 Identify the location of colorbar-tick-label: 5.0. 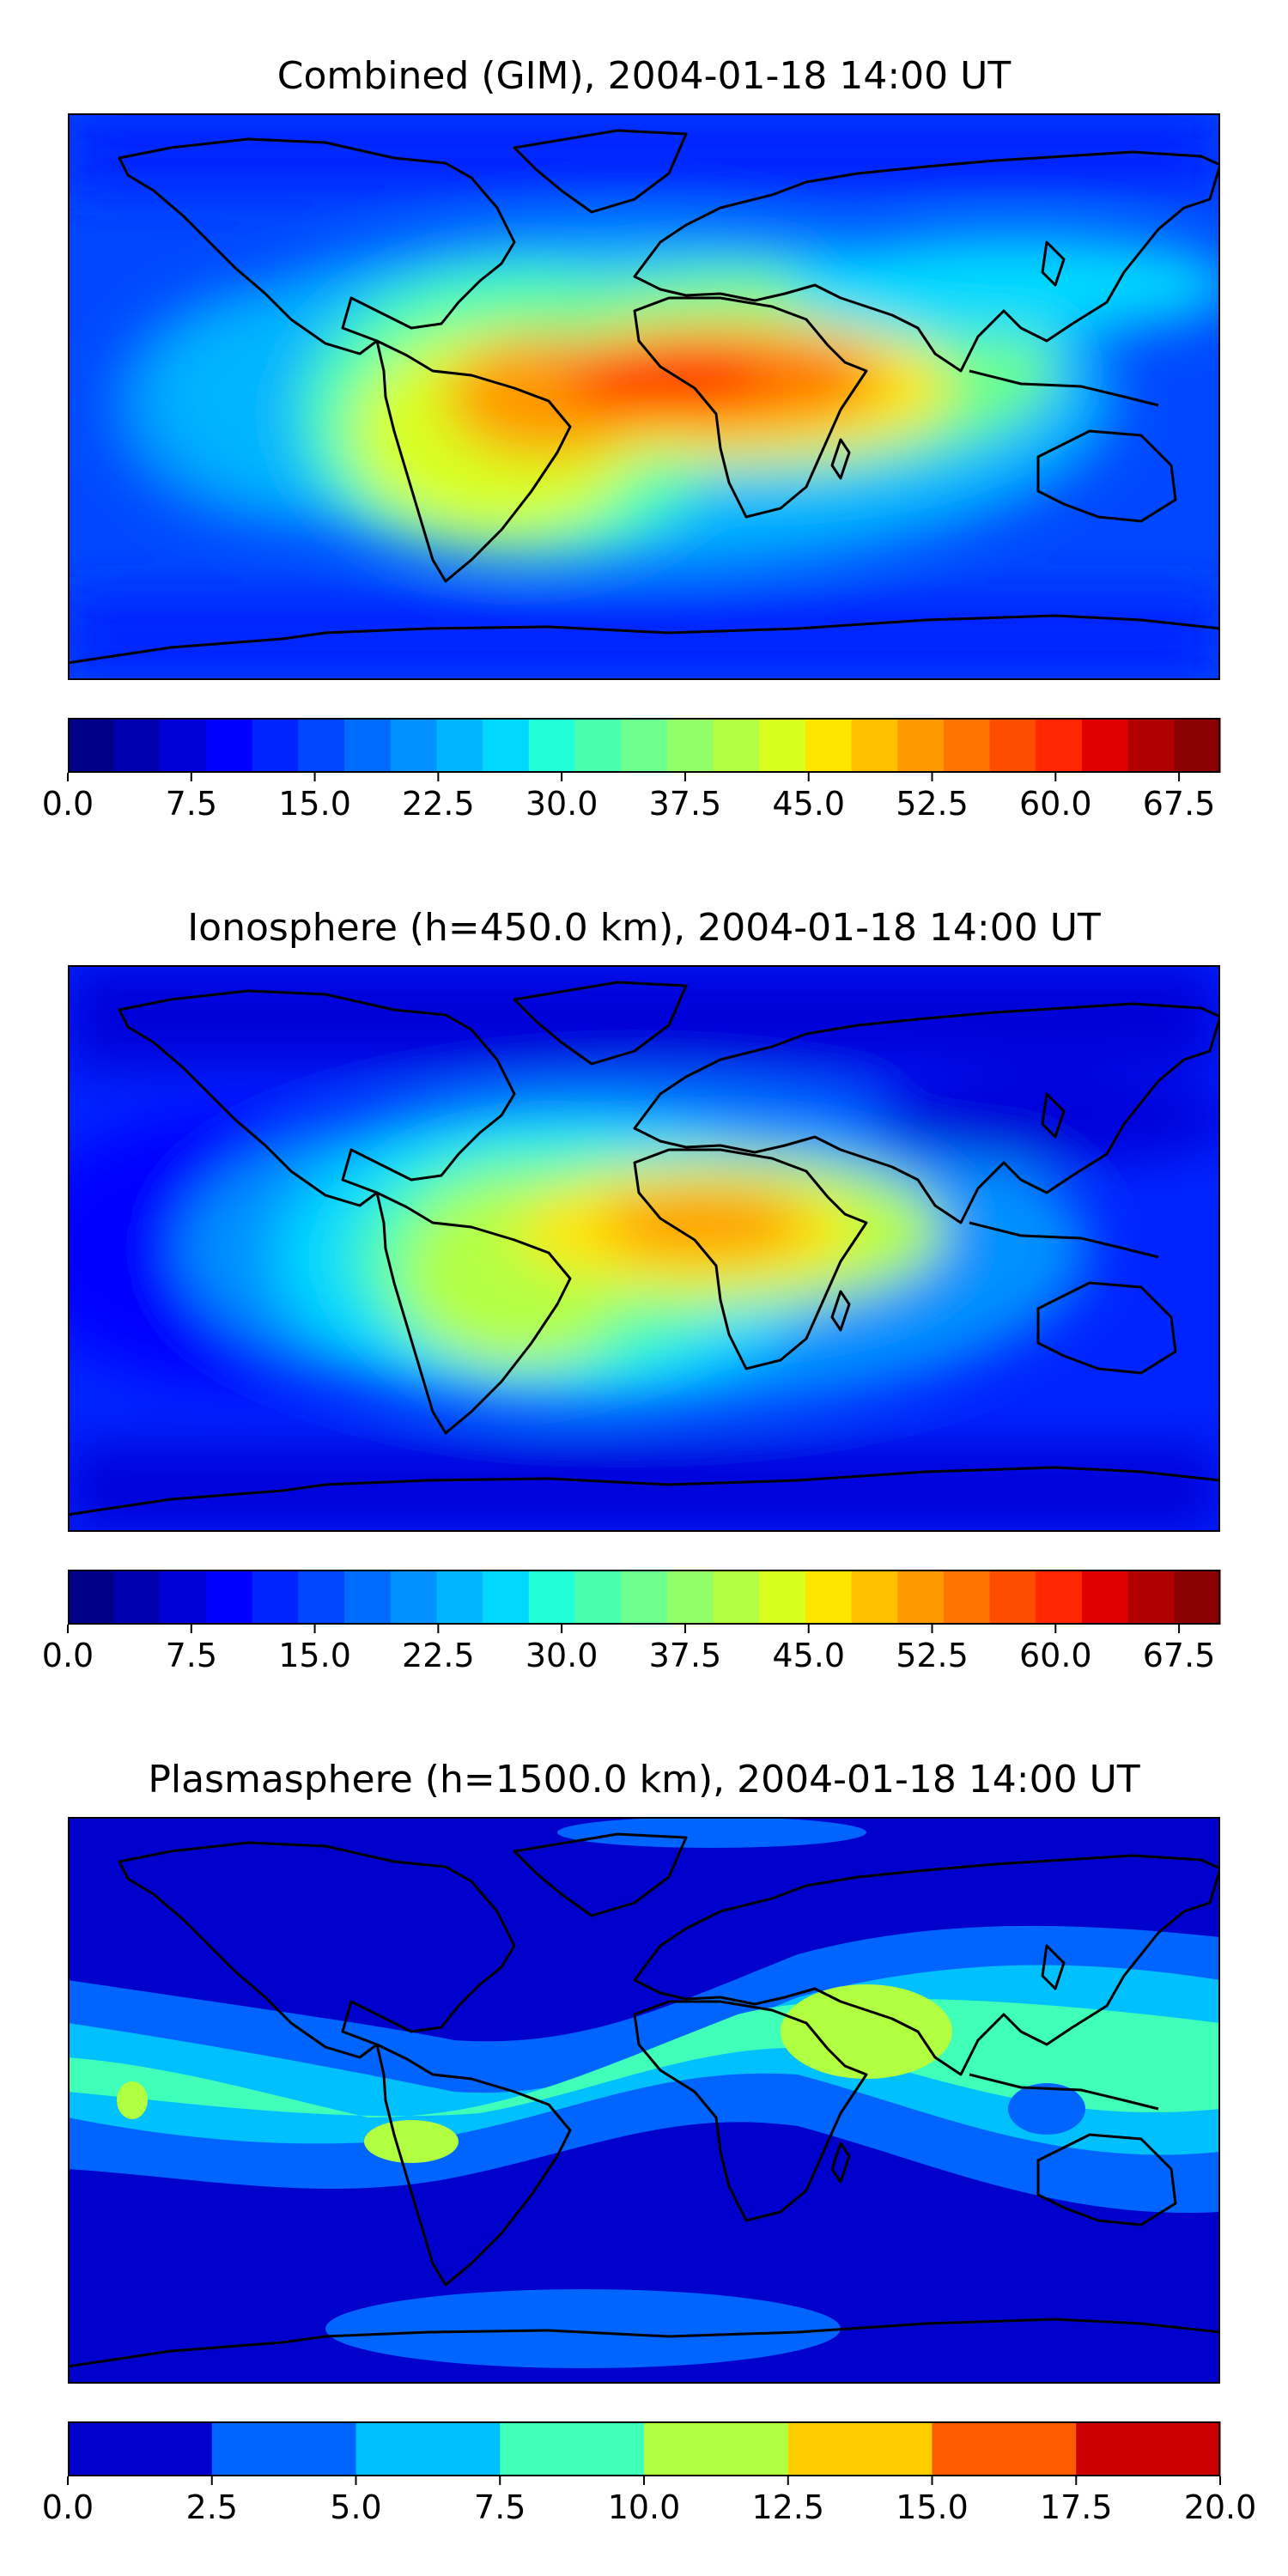
(356, 2507).